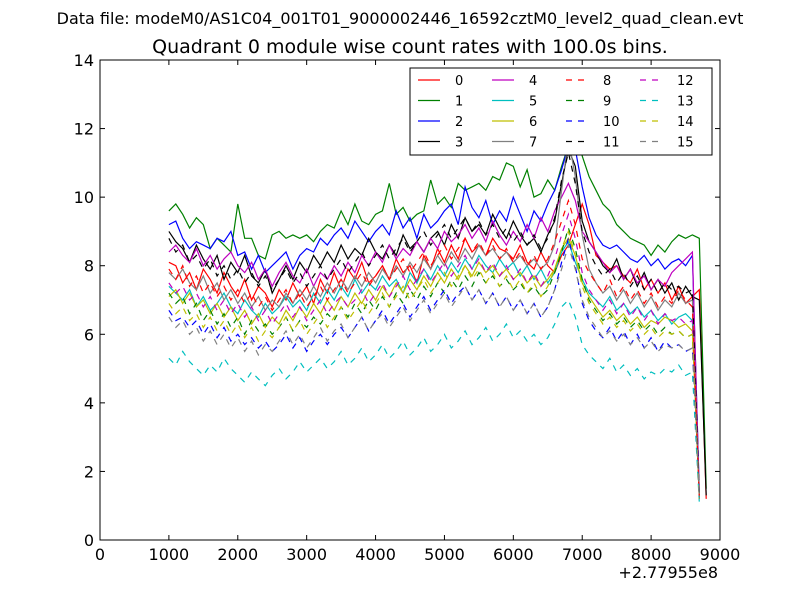 This screenshot has width=800, height=600. What do you see at coordinates (685, 122) in the screenshot?
I see `legend-label-14: 14` at bounding box center [685, 122].